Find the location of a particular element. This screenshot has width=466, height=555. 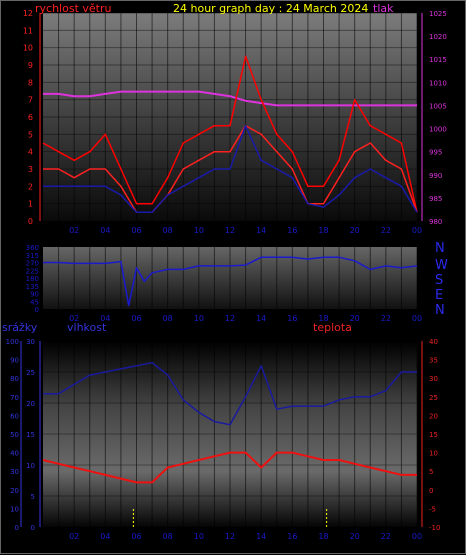

direction-y-tick: 0 is located at coordinates (37, 310).